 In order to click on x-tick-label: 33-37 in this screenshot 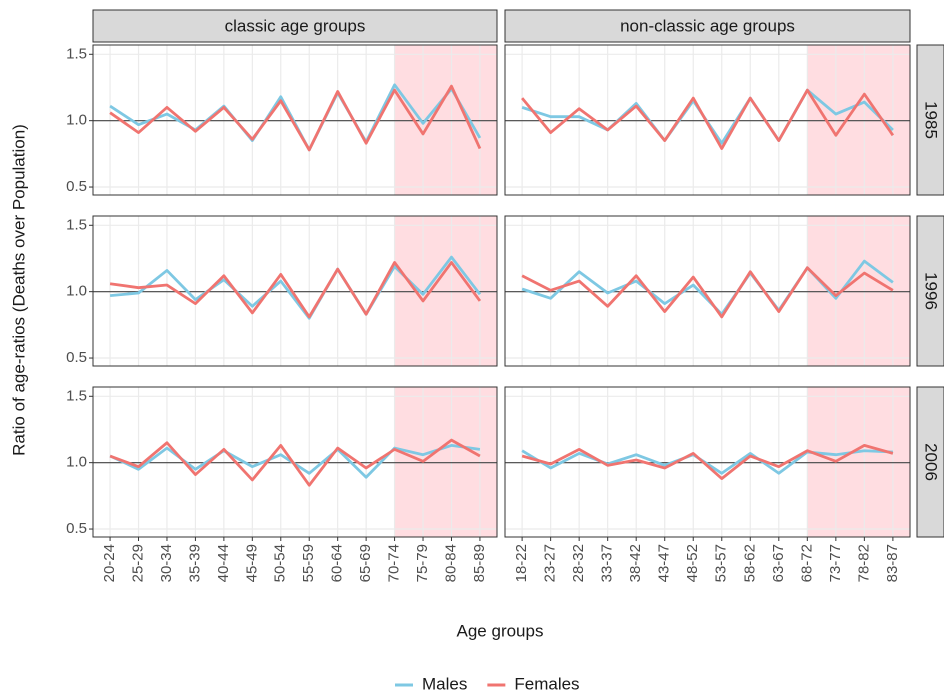, I will do `click(607, 563)`.